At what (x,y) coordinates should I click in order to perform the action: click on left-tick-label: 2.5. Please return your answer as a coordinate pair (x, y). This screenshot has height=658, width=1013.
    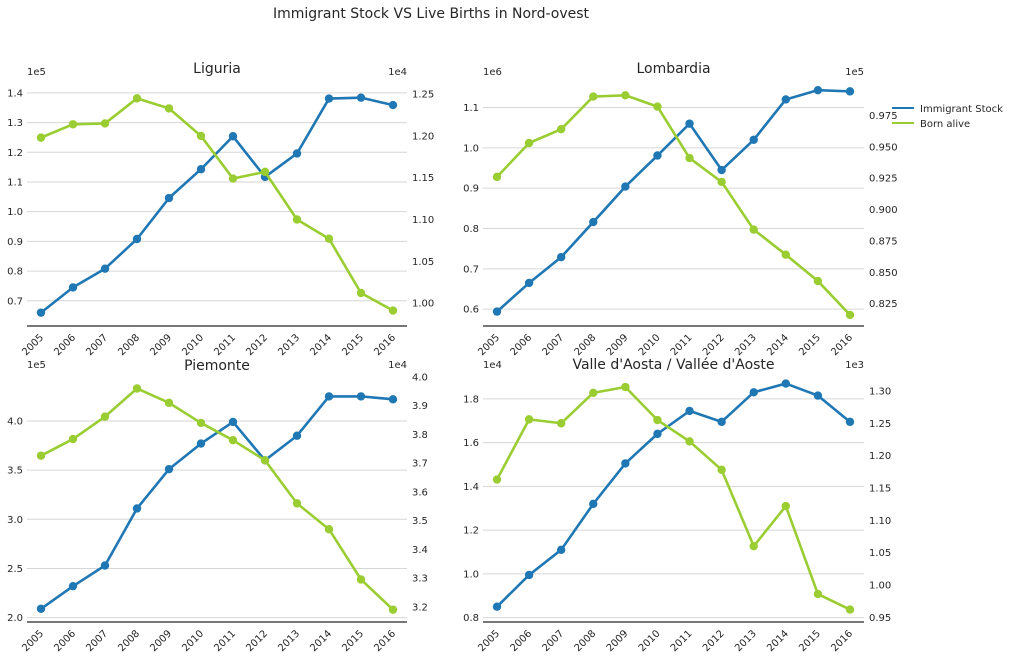
    Looking at the image, I should click on (15, 569).